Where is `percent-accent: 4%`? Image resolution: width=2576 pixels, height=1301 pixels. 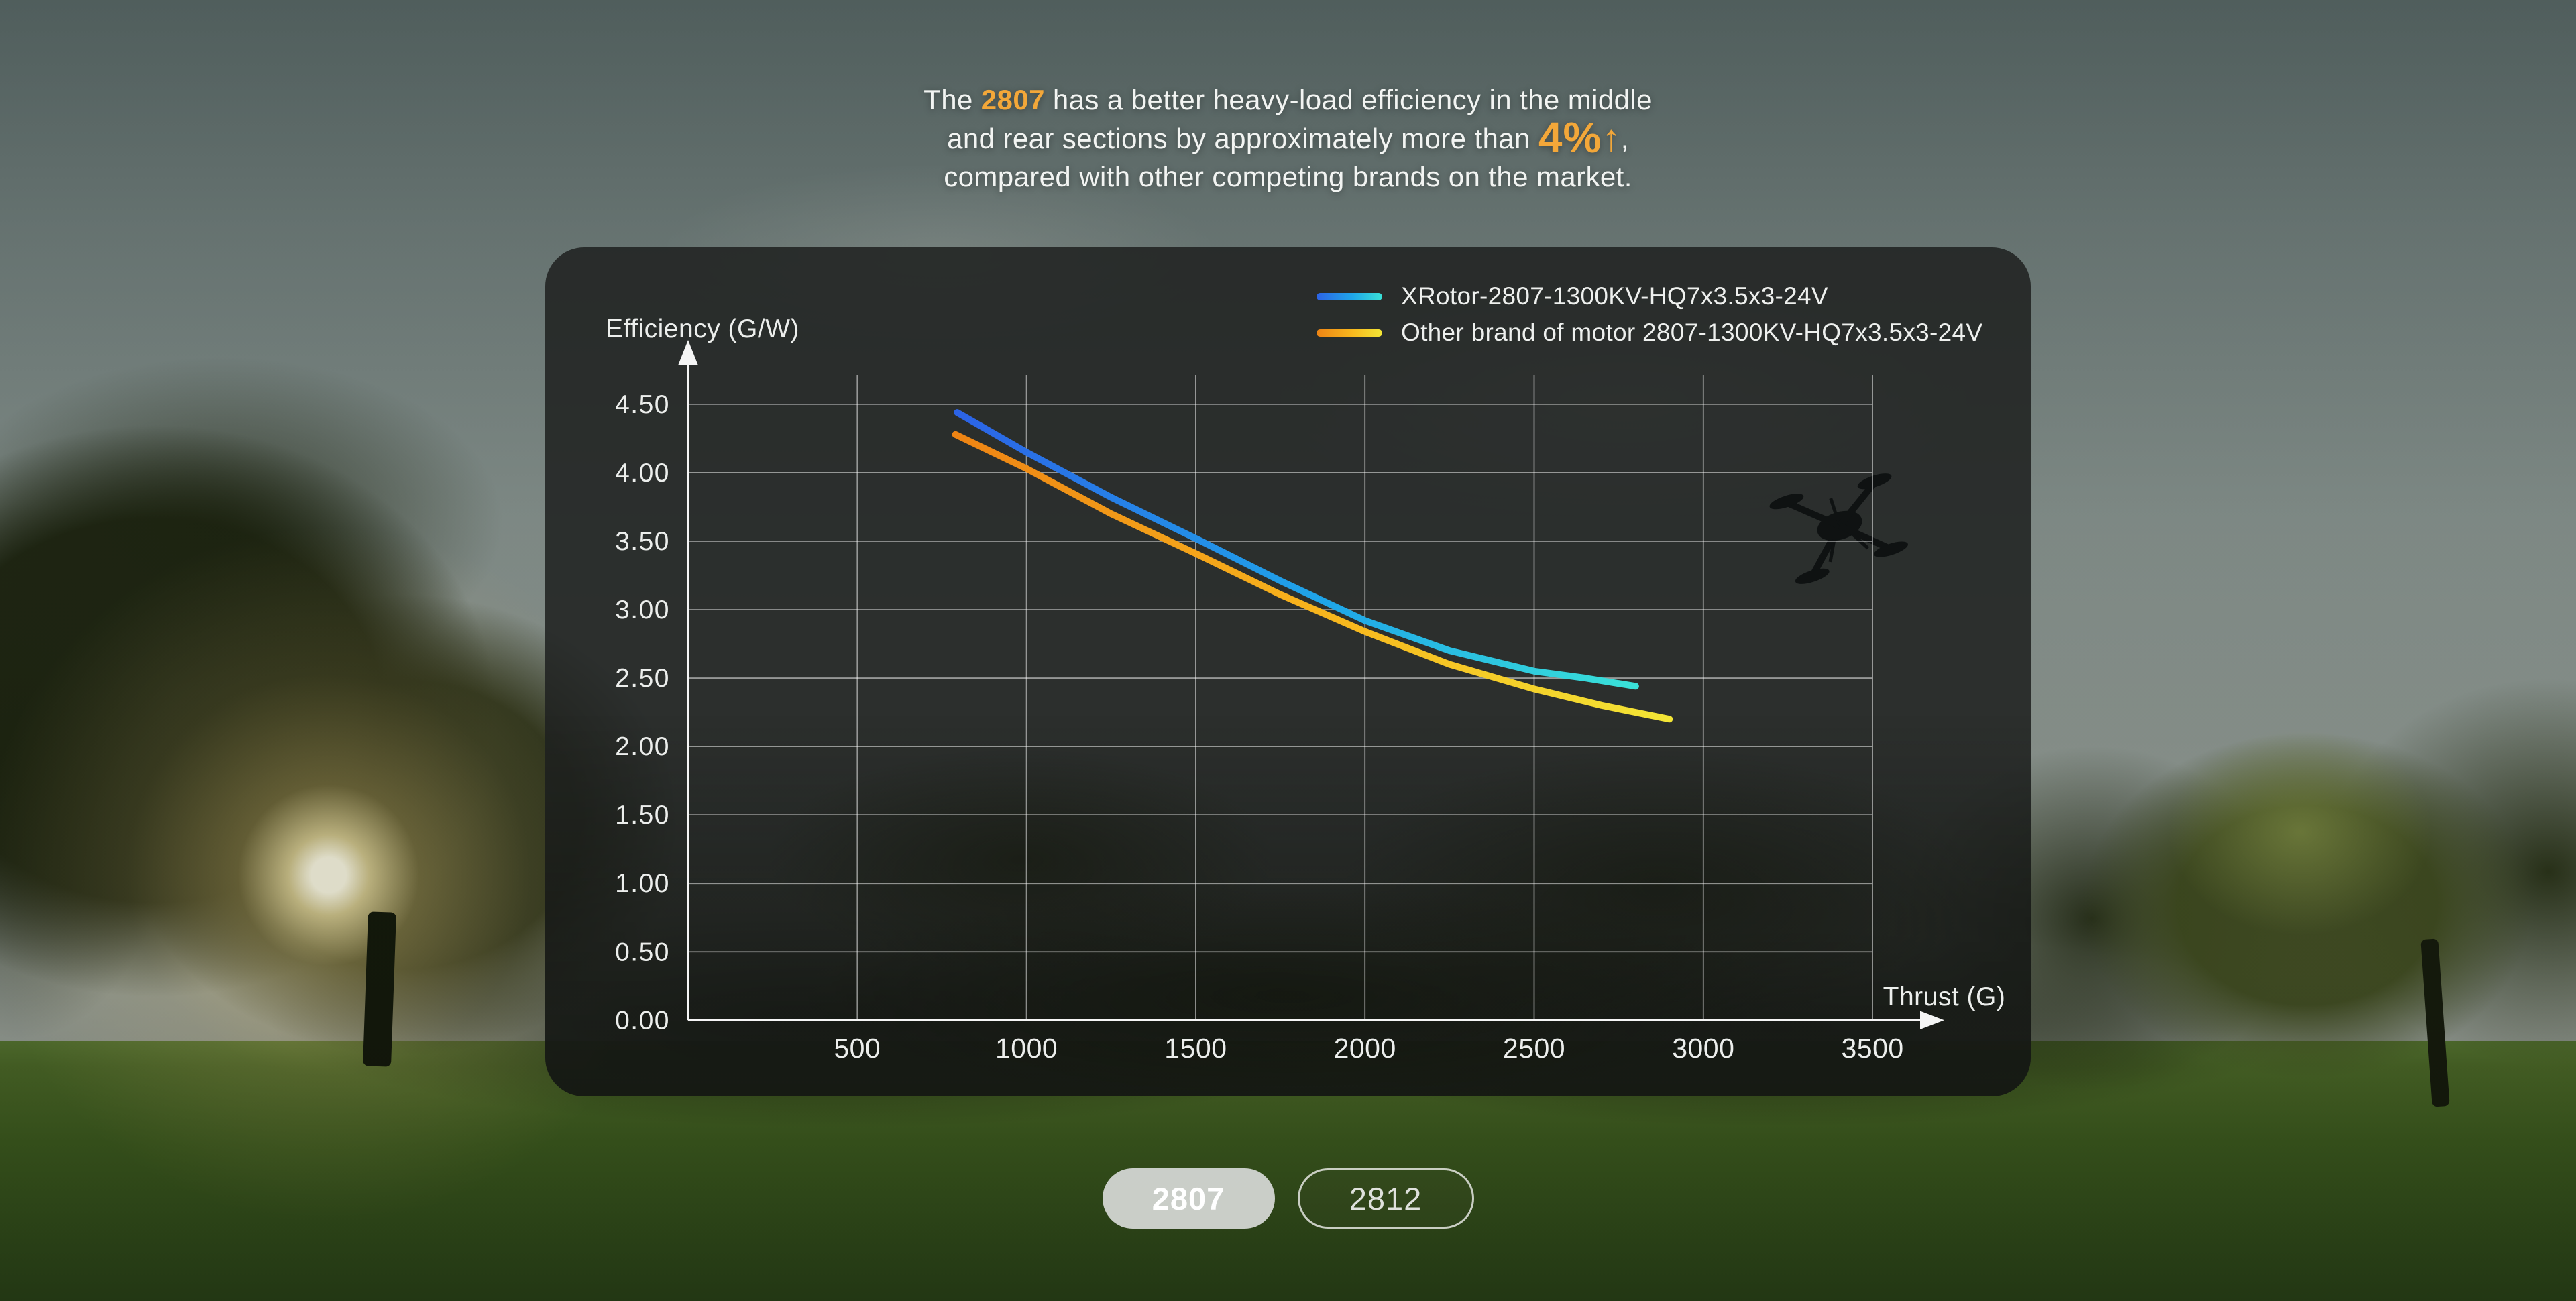
percent-accent: 4% is located at coordinates (1570, 137).